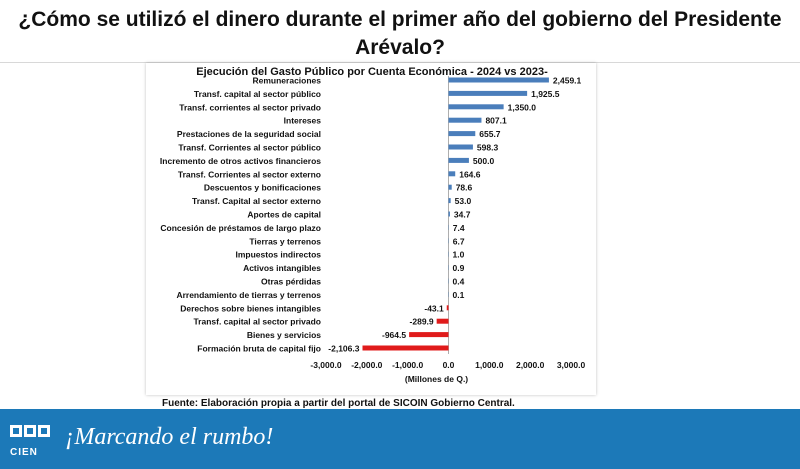 The width and height of the screenshot is (800, 469). Describe the element at coordinates (489, 365) in the screenshot. I see `x-tick-label: 1,000.0` at that location.